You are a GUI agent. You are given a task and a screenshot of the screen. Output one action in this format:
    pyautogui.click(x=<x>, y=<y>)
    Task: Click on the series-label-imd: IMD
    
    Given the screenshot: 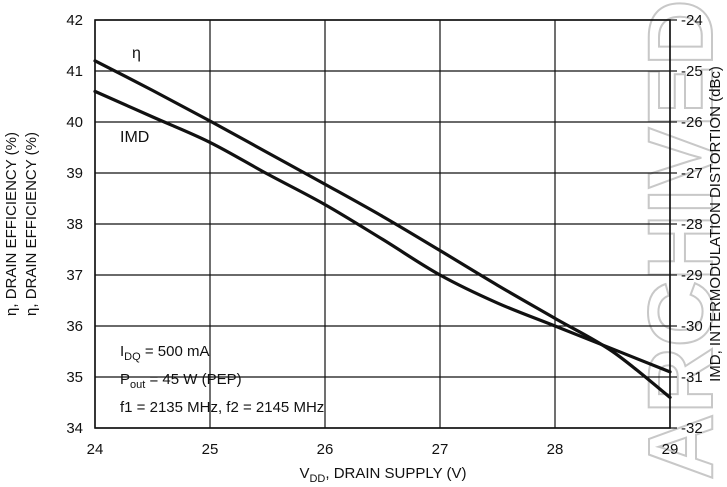 What is the action you would take?
    pyautogui.click(x=134, y=137)
    